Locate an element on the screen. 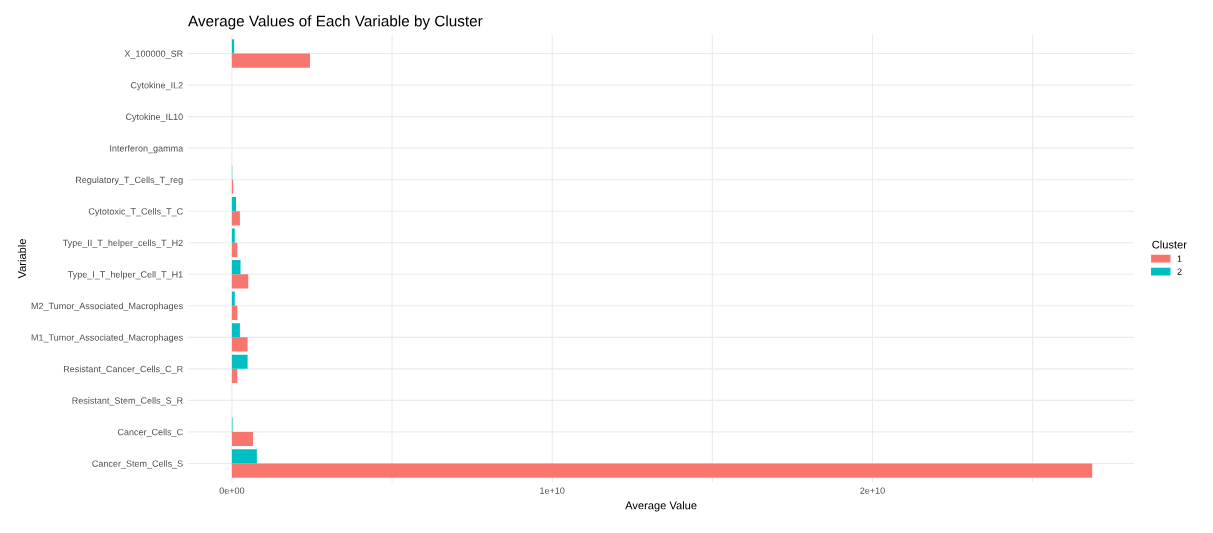 Image resolution: width=1213 pixels, height=533 pixels. x-tick-label: 2e+10 is located at coordinates (872, 490).